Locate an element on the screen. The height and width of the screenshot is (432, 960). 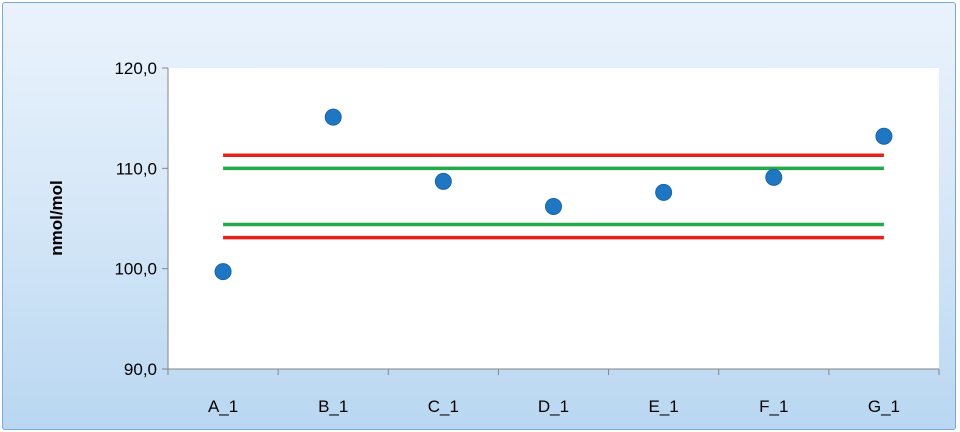
y-tick-label: 120,0 is located at coordinates (135, 68).